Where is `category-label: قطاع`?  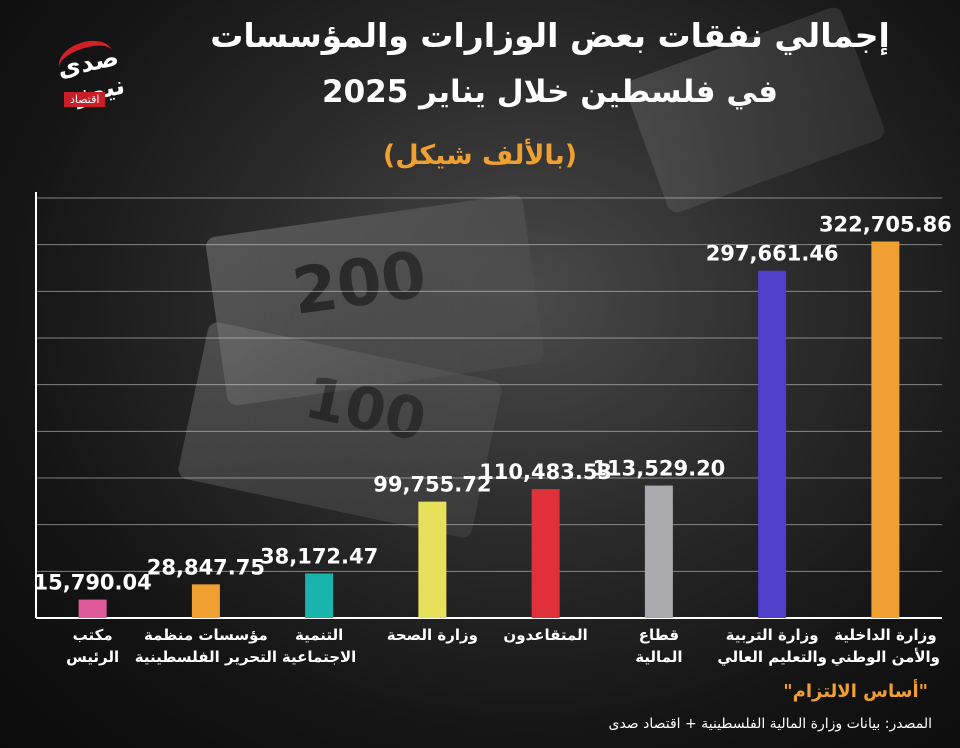
category-label: قطاع is located at coordinates (659, 635).